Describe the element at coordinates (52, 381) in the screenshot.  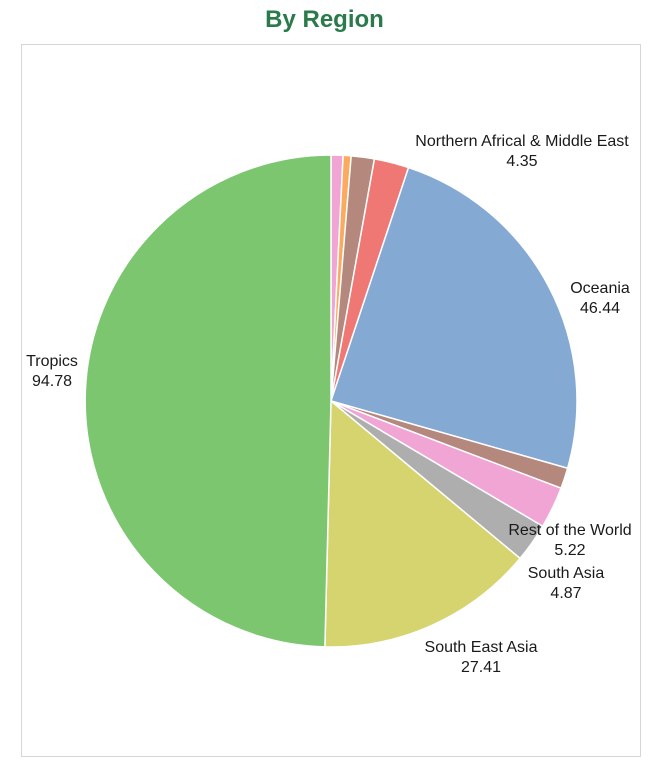
I see `slice-value-label: 94.78` at that location.